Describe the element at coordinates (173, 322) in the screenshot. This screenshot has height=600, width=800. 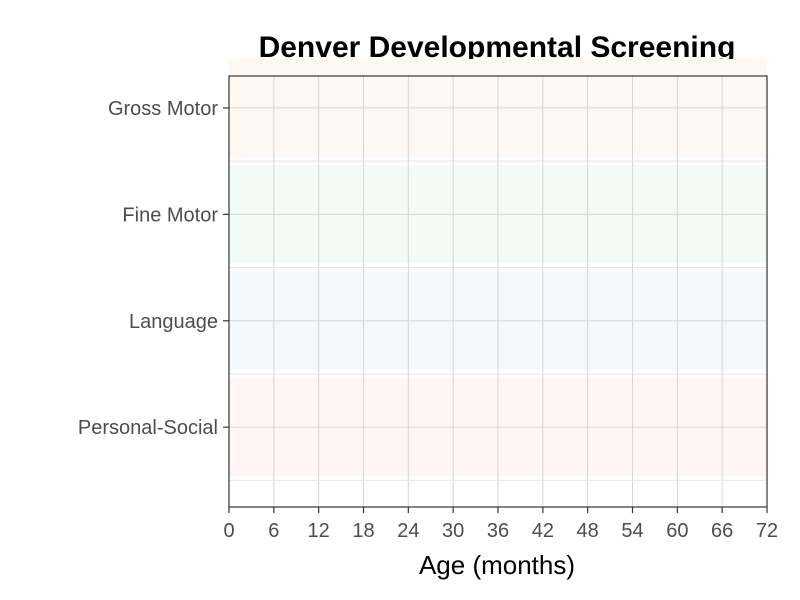
I see `y-category-label: Language` at that location.